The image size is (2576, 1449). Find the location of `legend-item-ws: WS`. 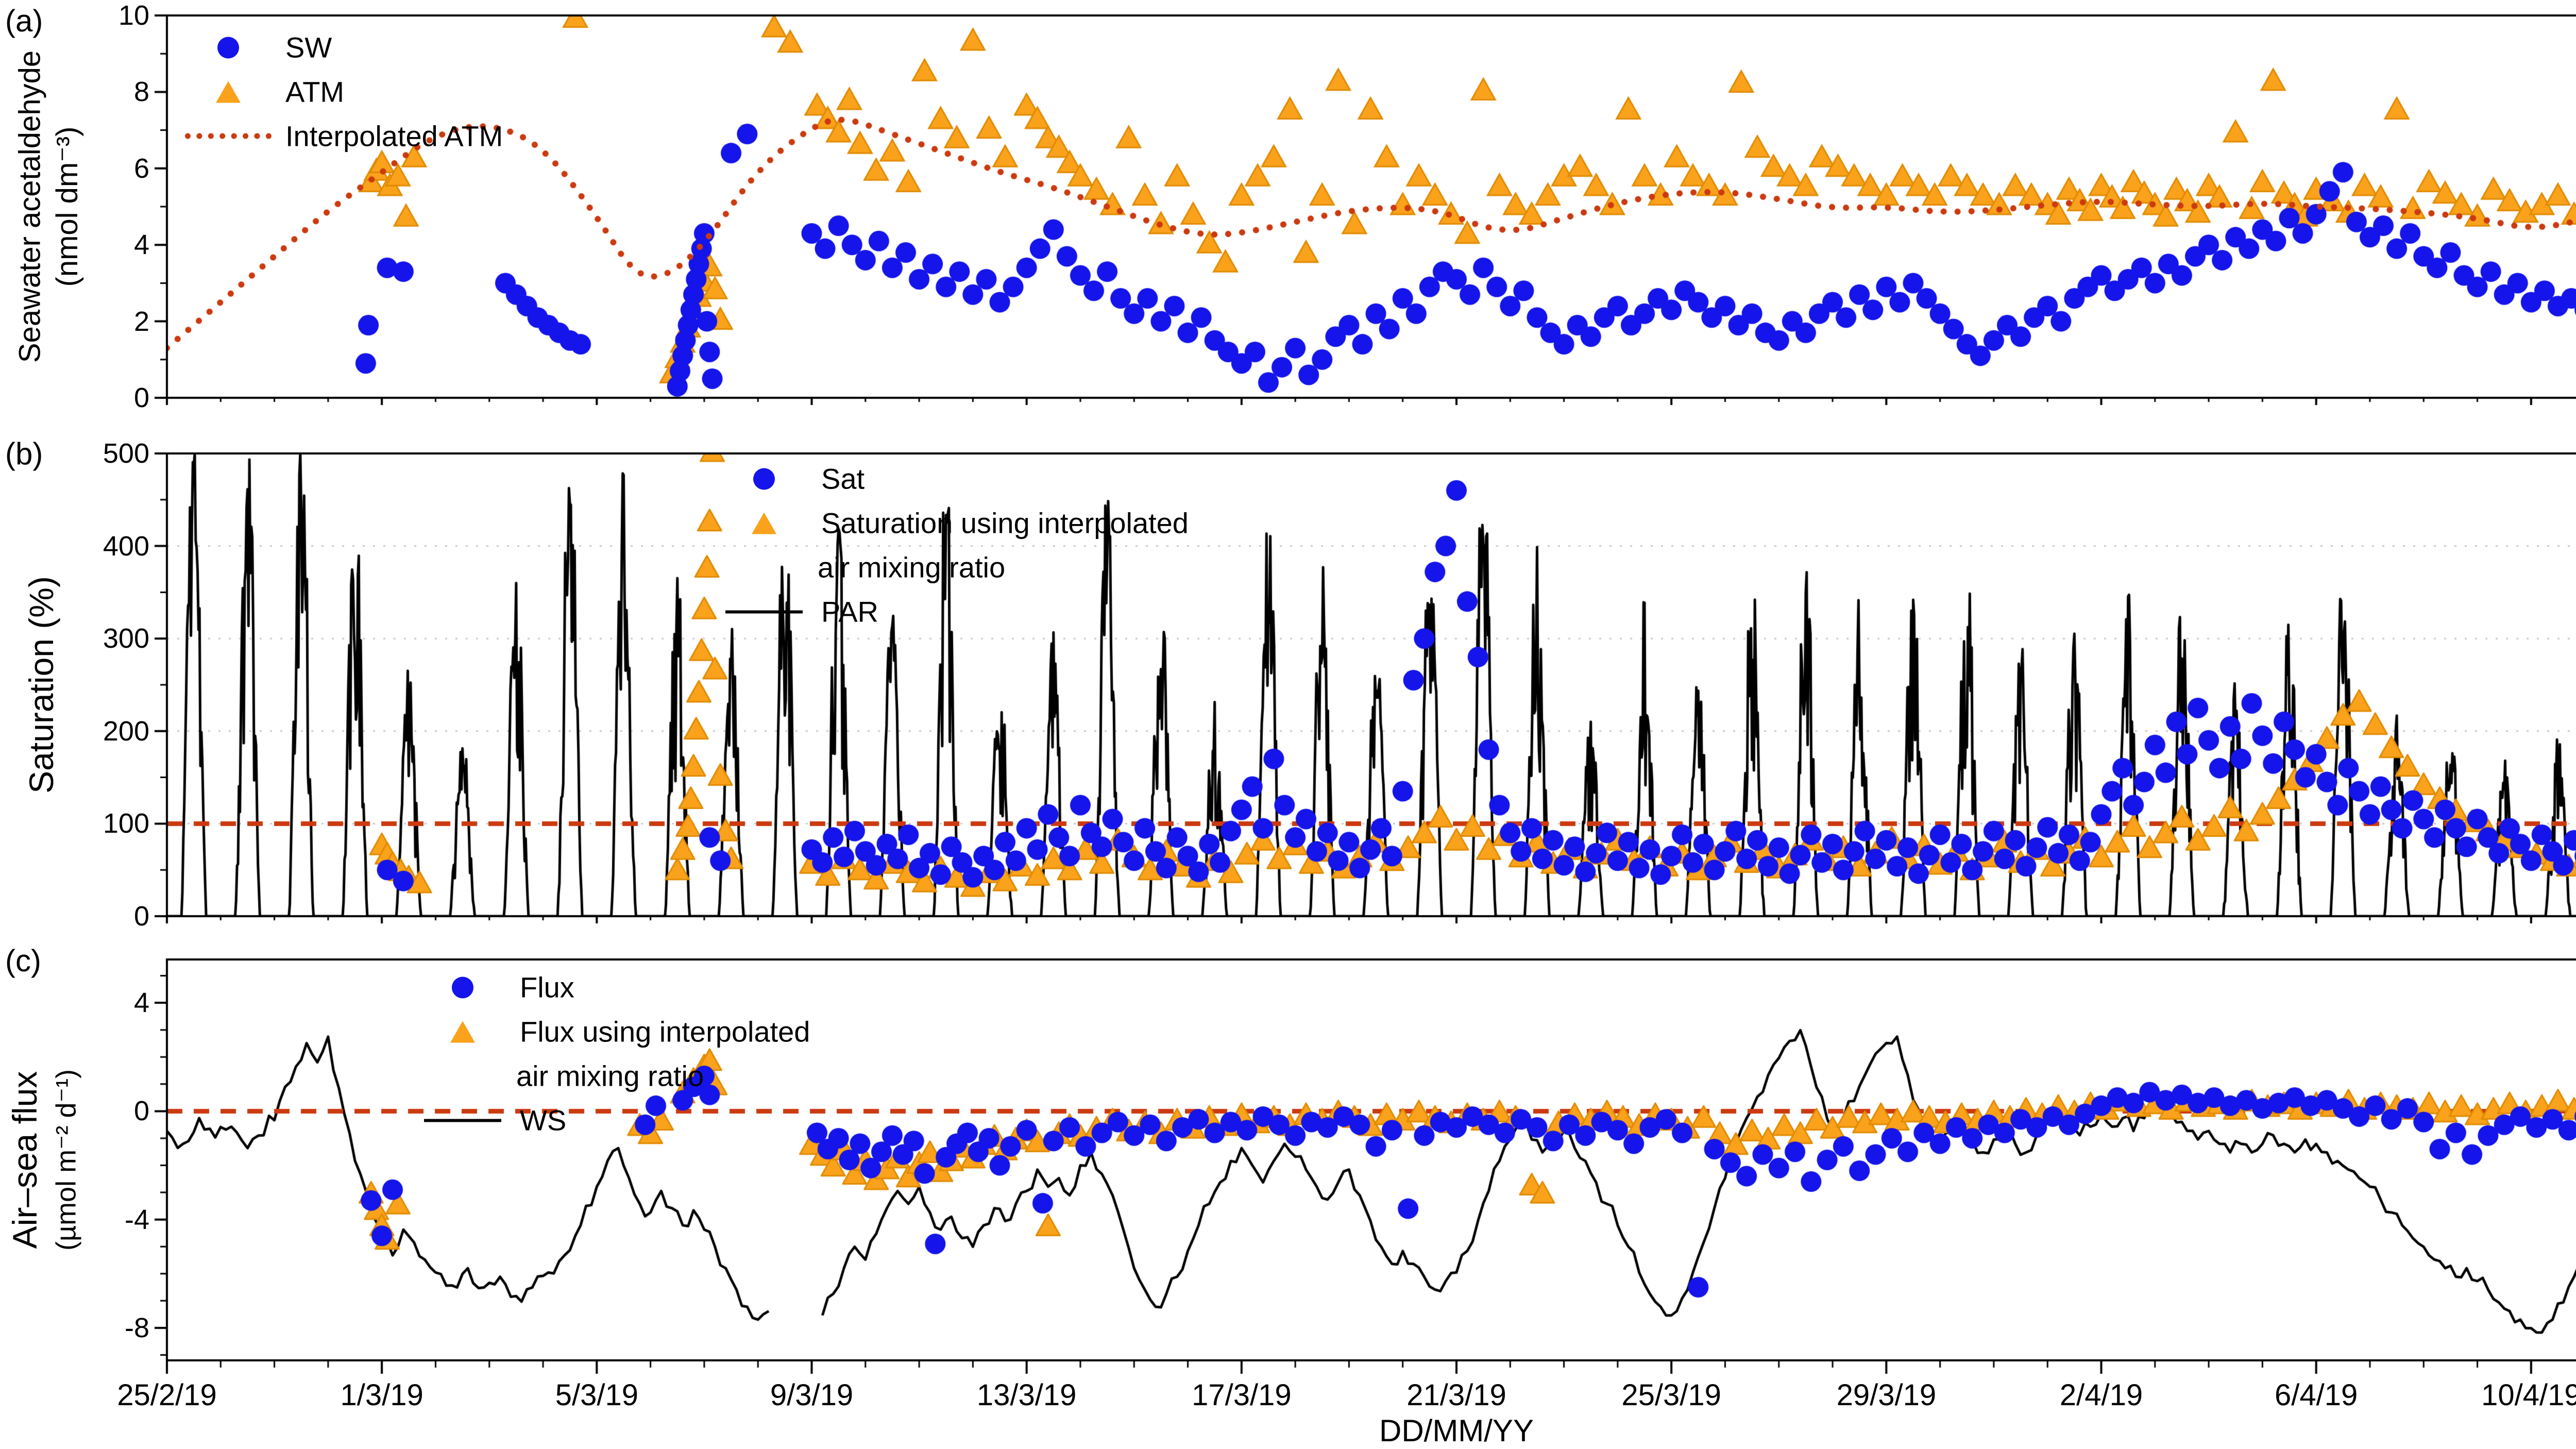

legend-item-ws: WS is located at coordinates (491, 1120).